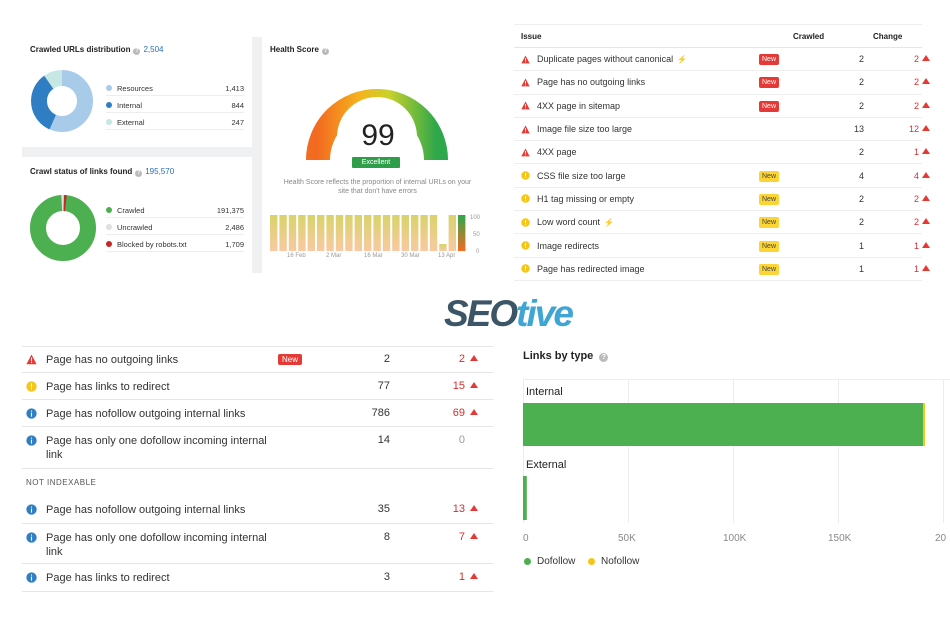 The image size is (950, 633). What do you see at coordinates (62, 101) in the screenshot?
I see `crawled-urls-donut` at bounding box center [62, 101].